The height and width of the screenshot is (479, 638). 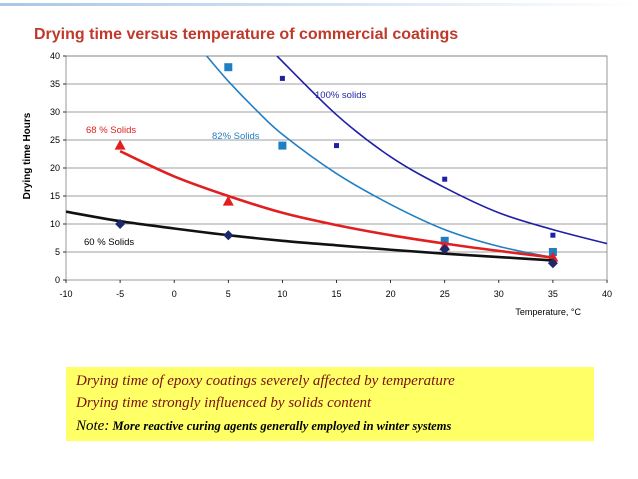 I want to click on x-tick-label: 20, so click(x=391, y=294).